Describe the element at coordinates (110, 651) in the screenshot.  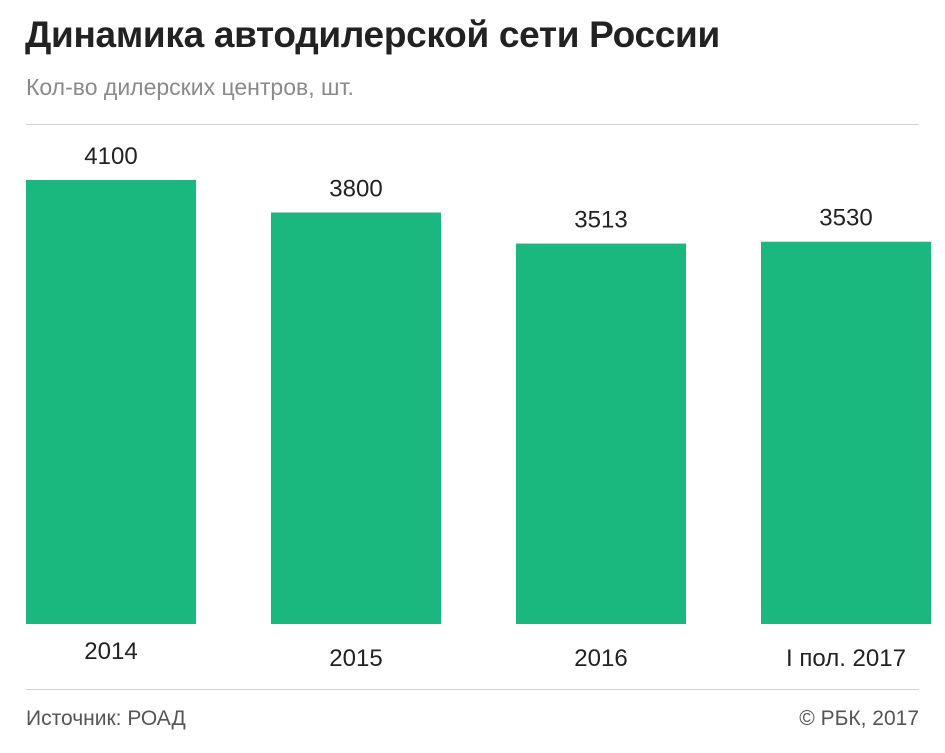
I see `category-label-1: 2014` at that location.